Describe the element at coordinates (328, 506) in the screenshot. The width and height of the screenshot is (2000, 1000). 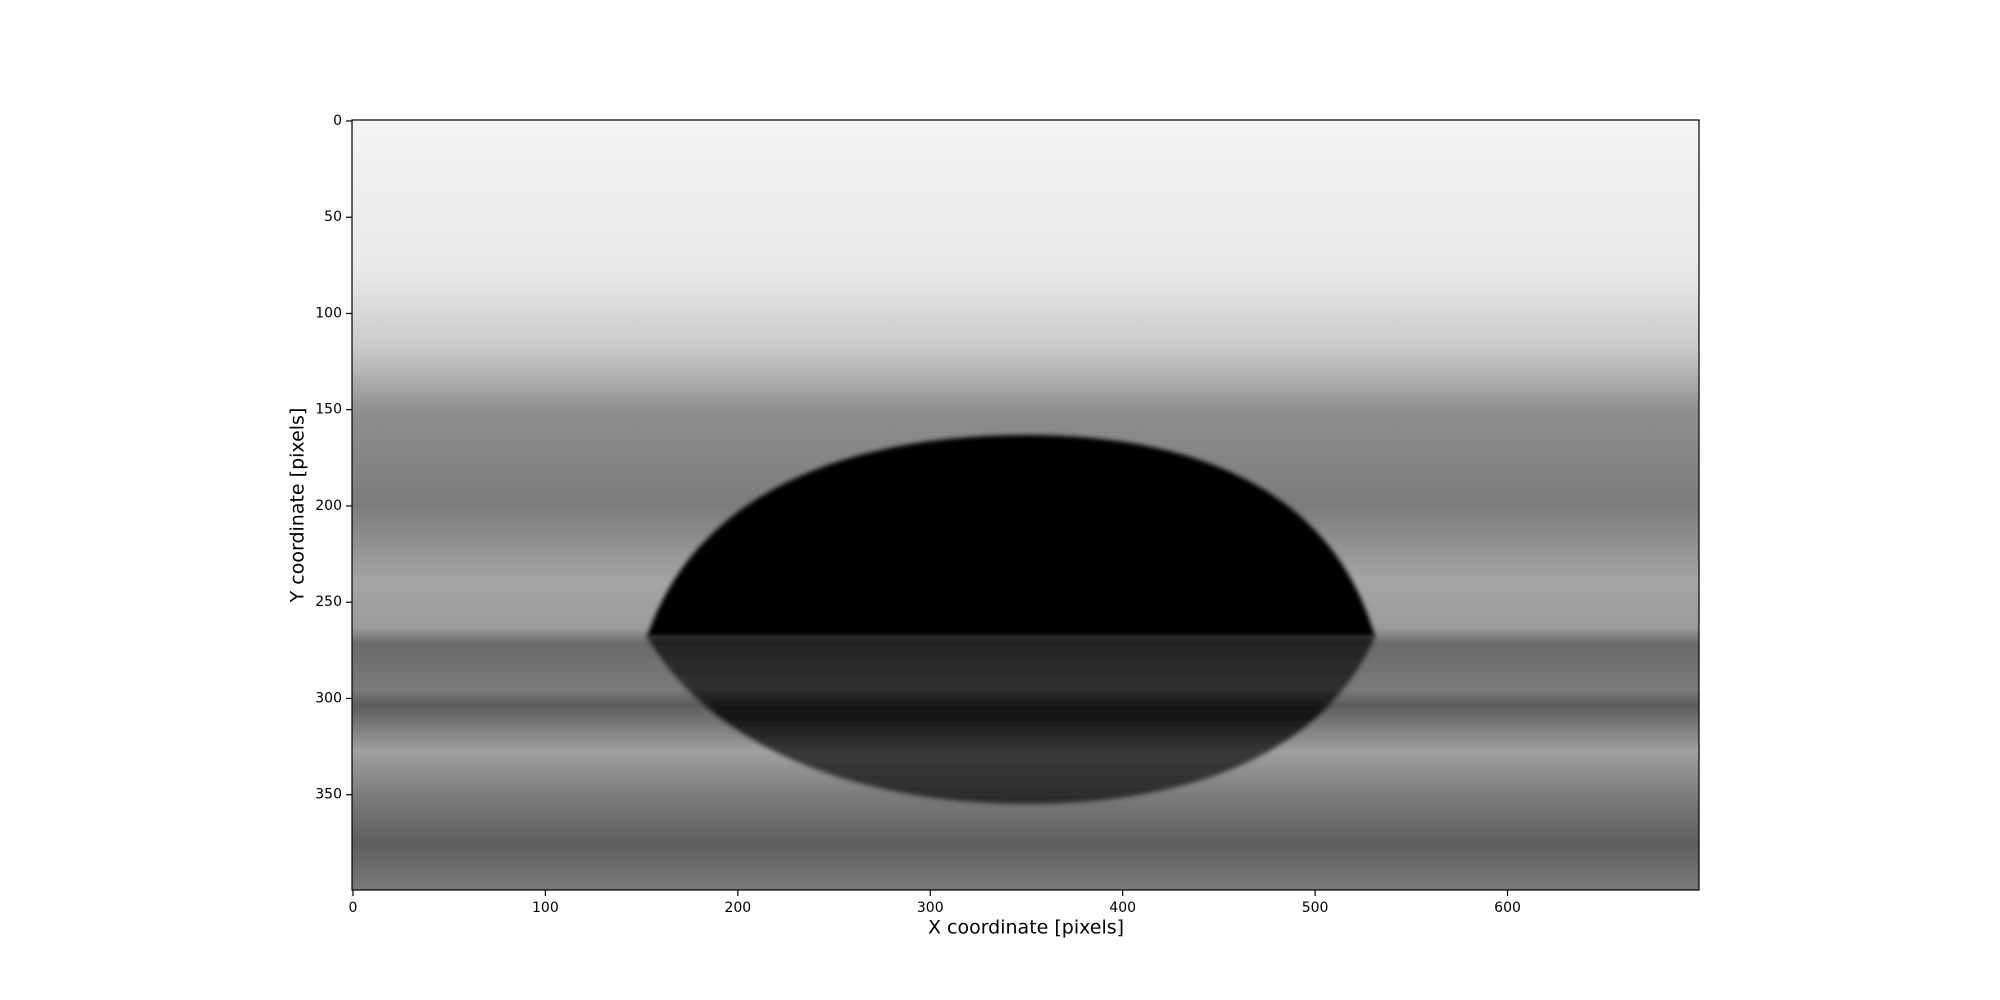
I see `y-tick-label: 200` at that location.